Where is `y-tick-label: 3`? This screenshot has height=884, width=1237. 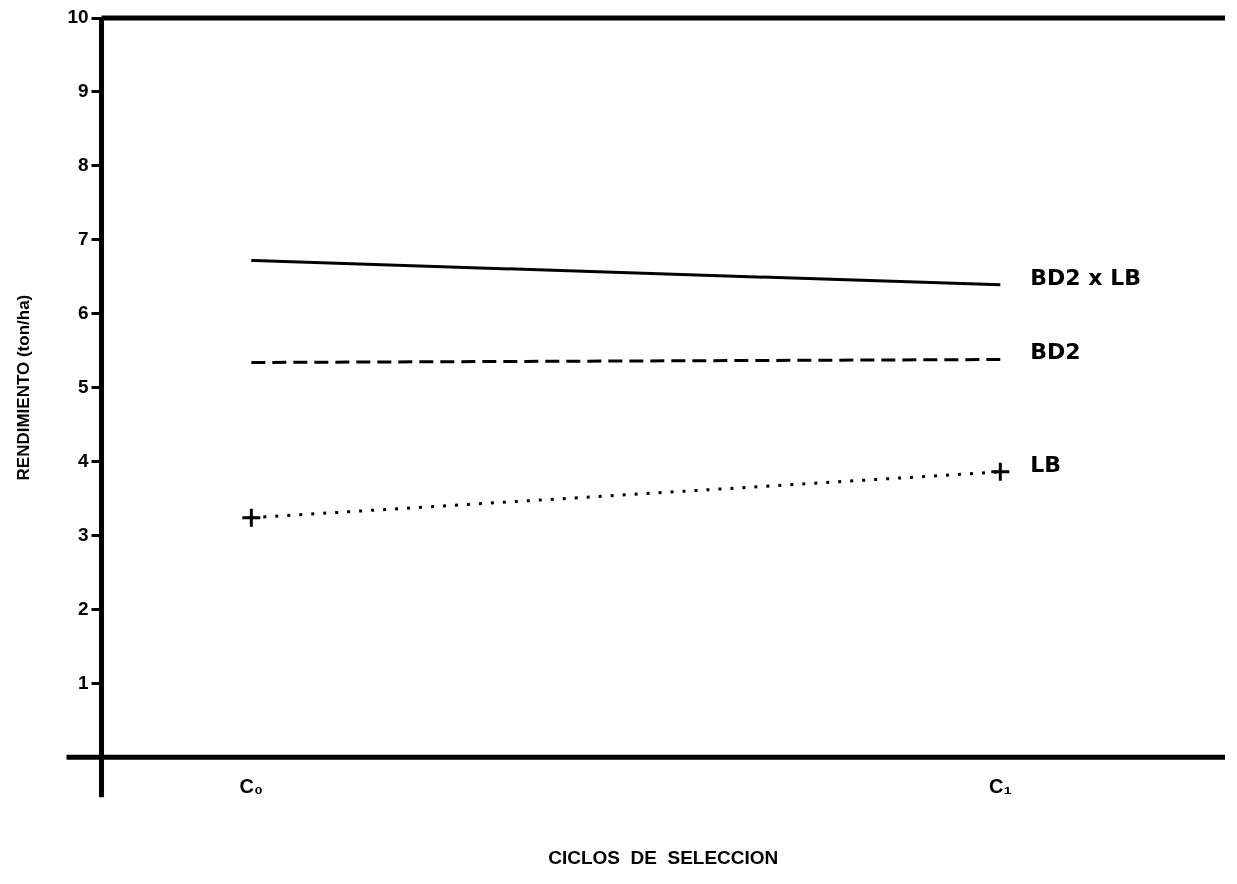 y-tick-label: 3 is located at coordinates (83, 534).